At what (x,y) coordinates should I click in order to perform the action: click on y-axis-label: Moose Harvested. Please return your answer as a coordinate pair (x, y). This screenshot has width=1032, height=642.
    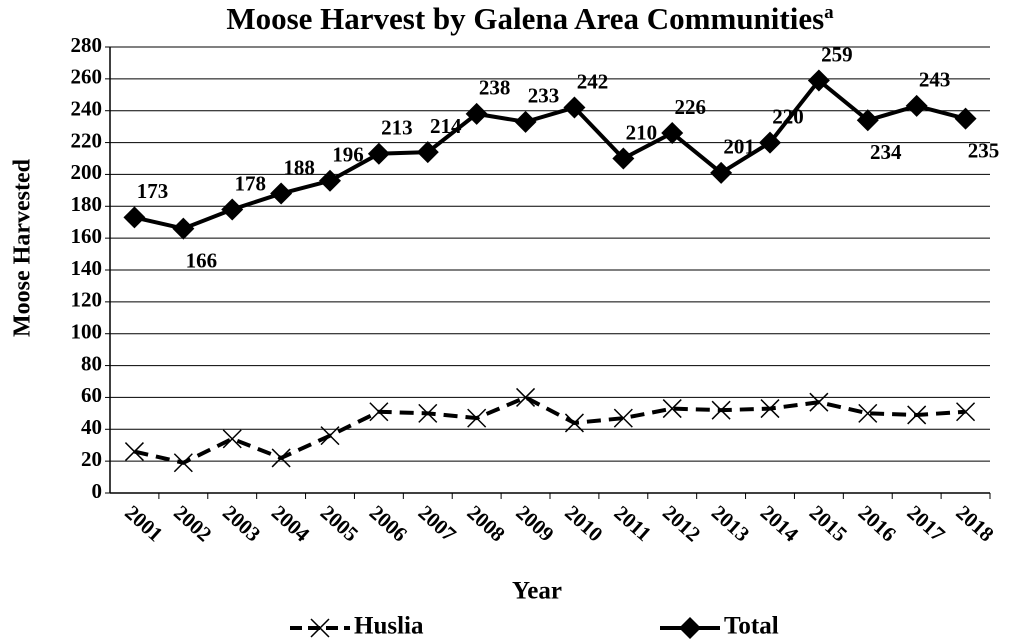
    Looking at the image, I should click on (23, 247).